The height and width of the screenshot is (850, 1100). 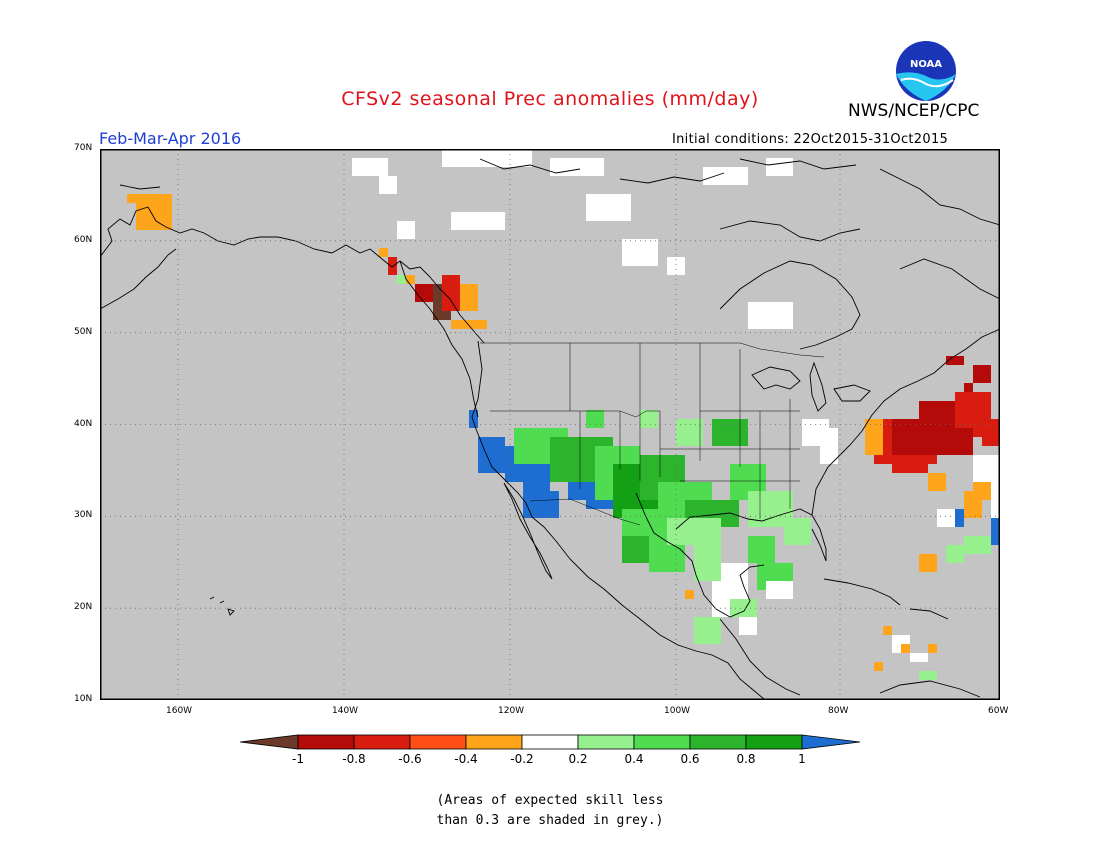 I want to click on colorbar-tick-label: -1, so click(x=298, y=759).